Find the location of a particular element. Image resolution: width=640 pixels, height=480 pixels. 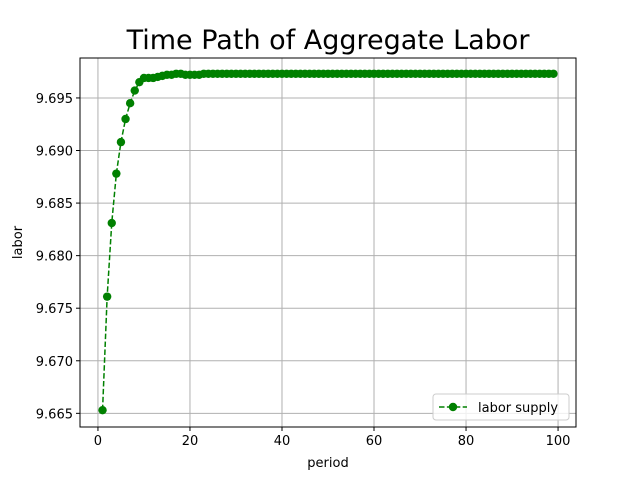

legend-marker-swatch is located at coordinates (453, 407).